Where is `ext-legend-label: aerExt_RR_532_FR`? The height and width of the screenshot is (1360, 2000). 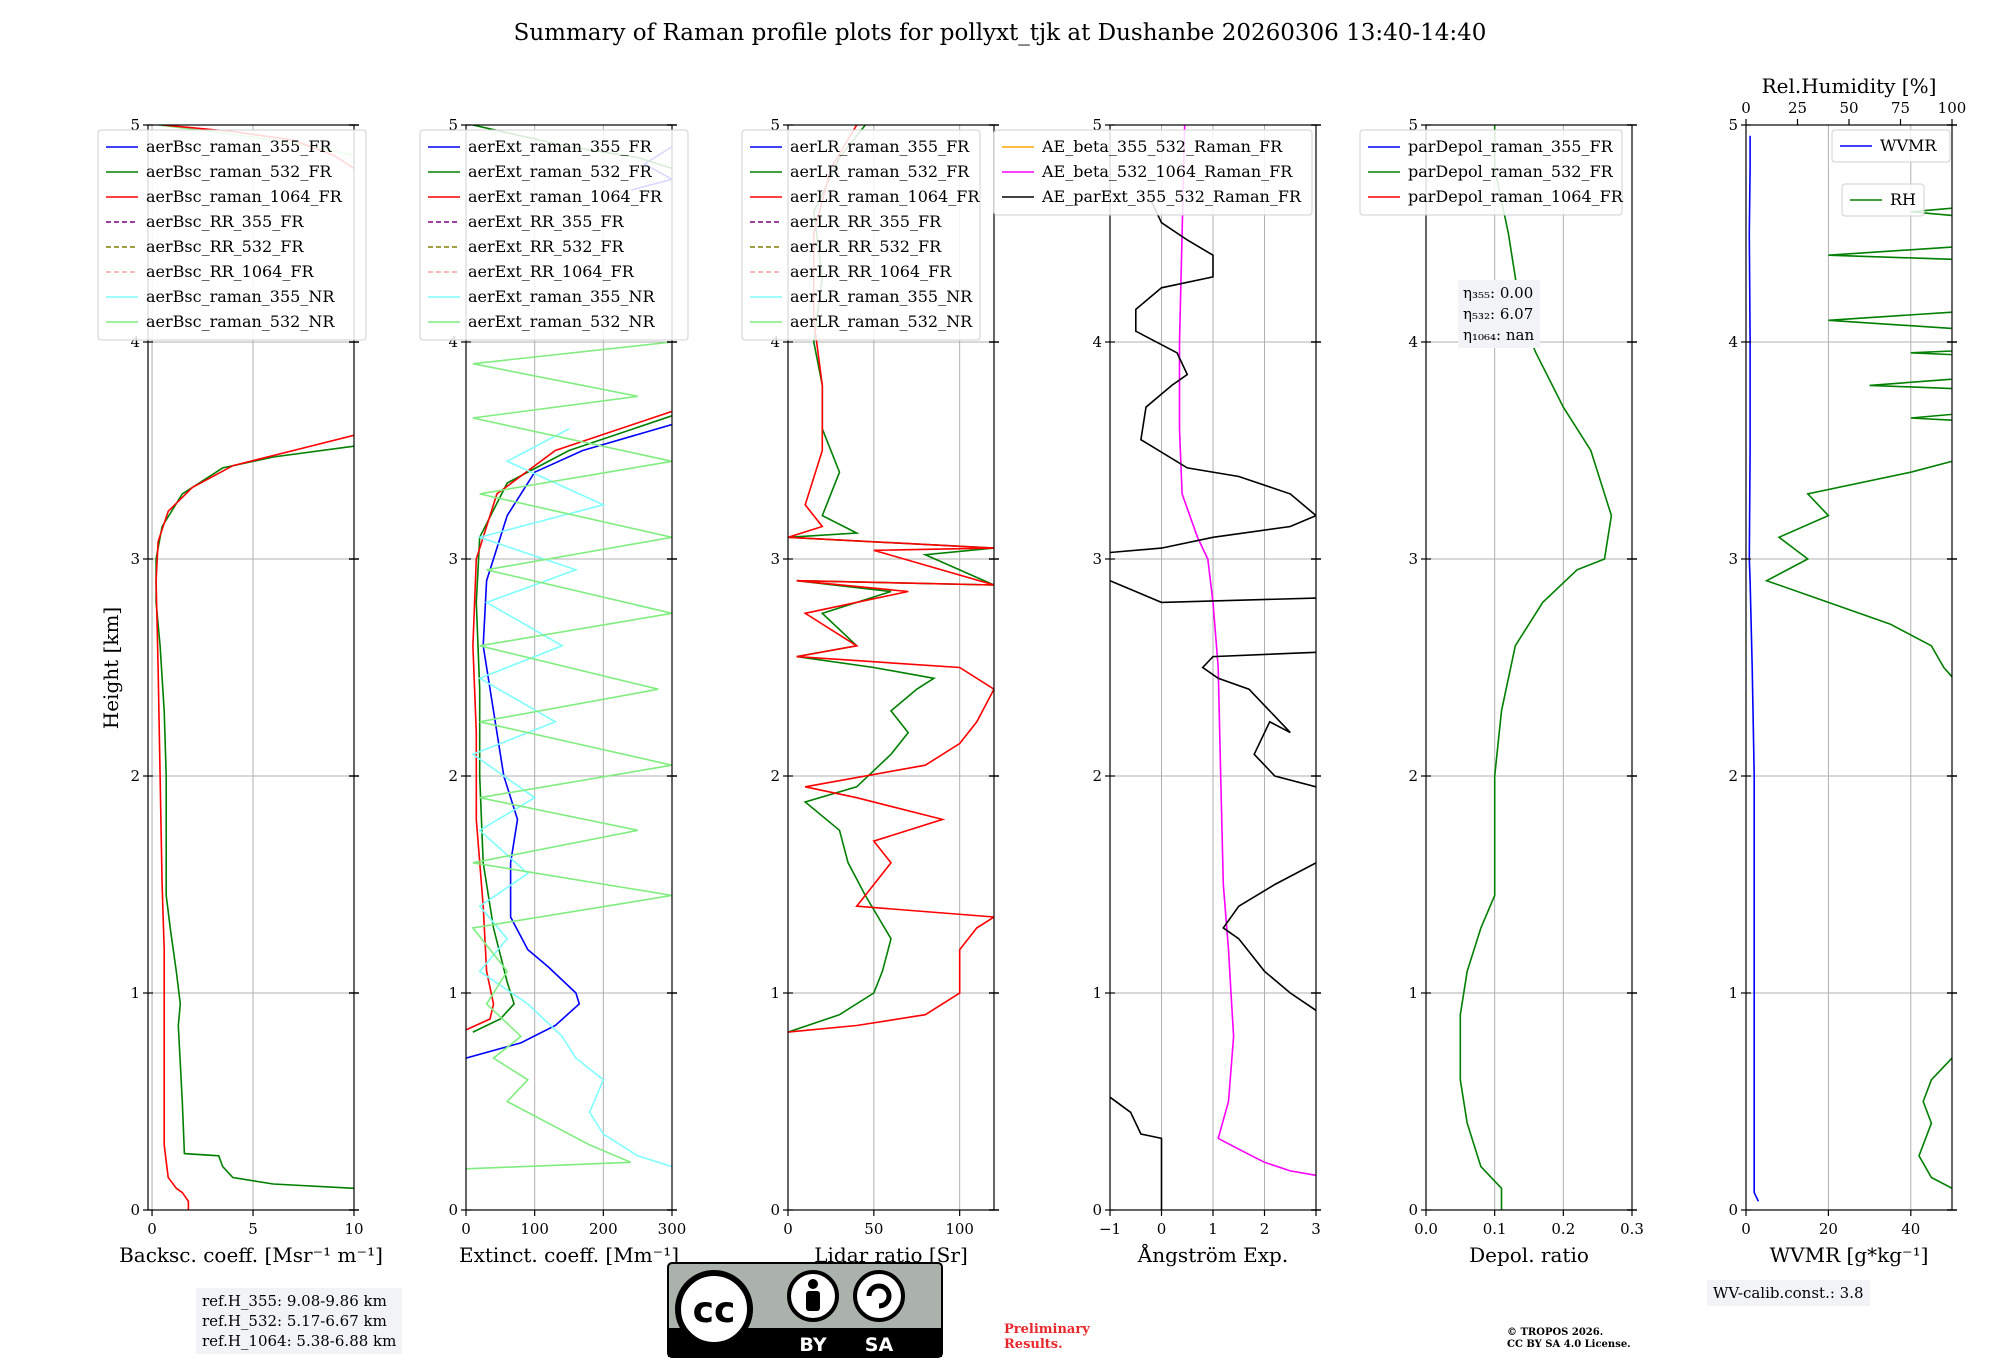 ext-legend-label: aerExt_RR_532_FR is located at coordinates (546, 246).